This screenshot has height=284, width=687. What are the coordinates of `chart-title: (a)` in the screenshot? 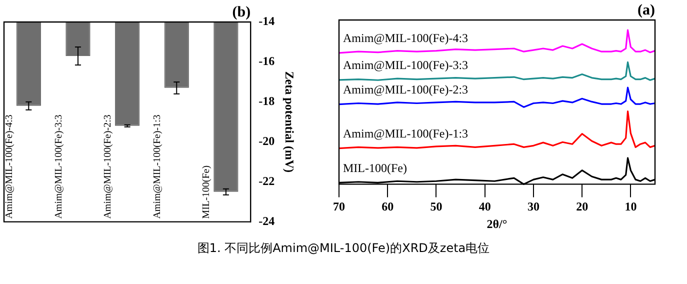 It's located at (646, 10).